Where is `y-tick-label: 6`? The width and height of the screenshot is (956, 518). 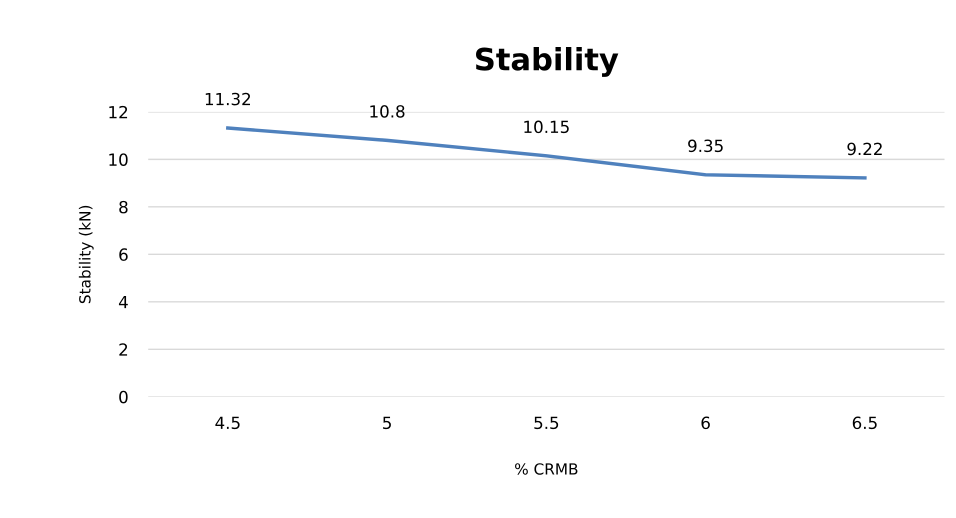 y-tick-label: 6 is located at coordinates (123, 254).